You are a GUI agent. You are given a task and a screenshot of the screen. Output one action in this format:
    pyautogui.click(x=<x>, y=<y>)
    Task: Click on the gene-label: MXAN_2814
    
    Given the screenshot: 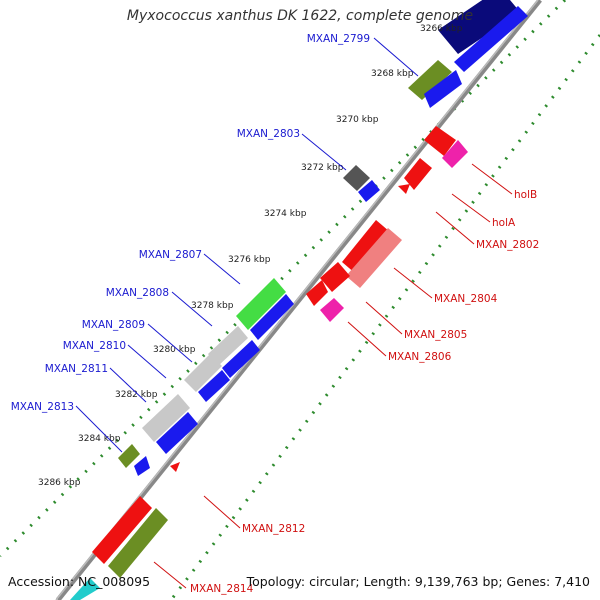 What is the action you would take?
    pyautogui.click(x=222, y=589)
    